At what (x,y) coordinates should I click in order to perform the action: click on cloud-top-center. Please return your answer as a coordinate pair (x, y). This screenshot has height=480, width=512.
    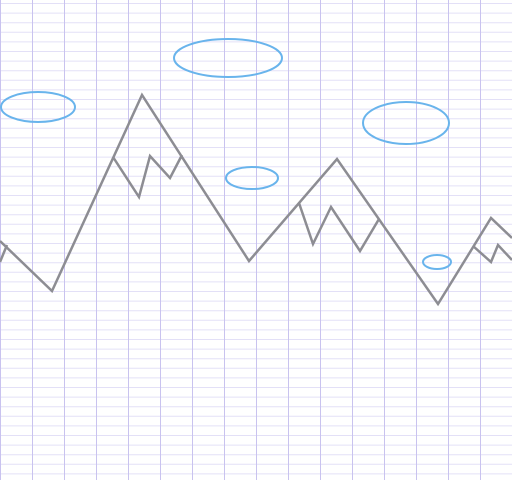
    Looking at the image, I should click on (228, 58).